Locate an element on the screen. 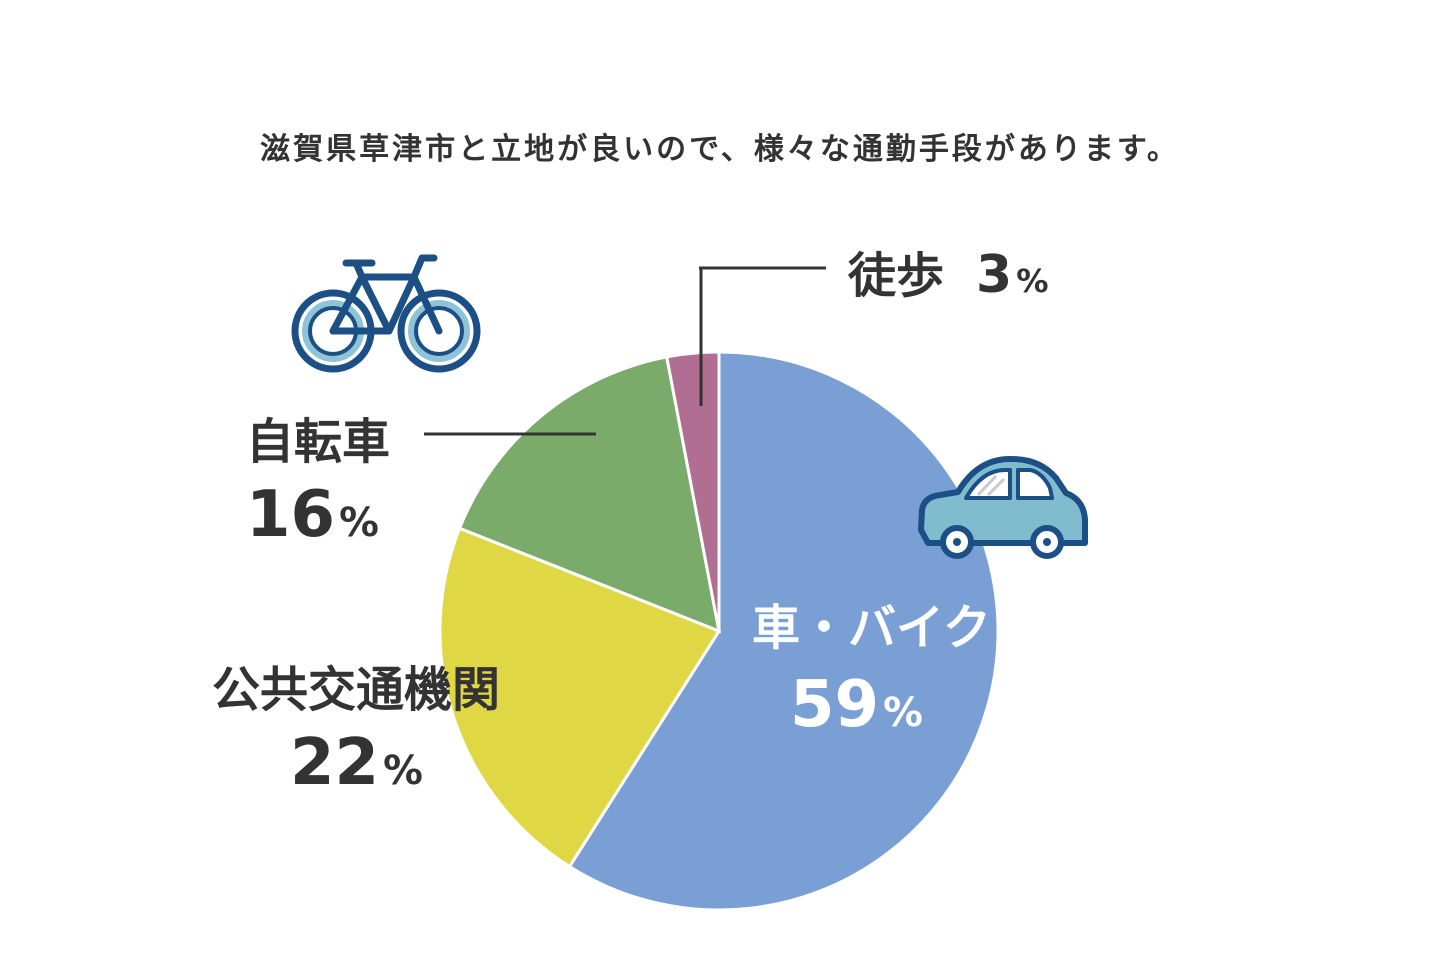 The image size is (1440, 980). car-icon is located at coordinates (1003, 507).